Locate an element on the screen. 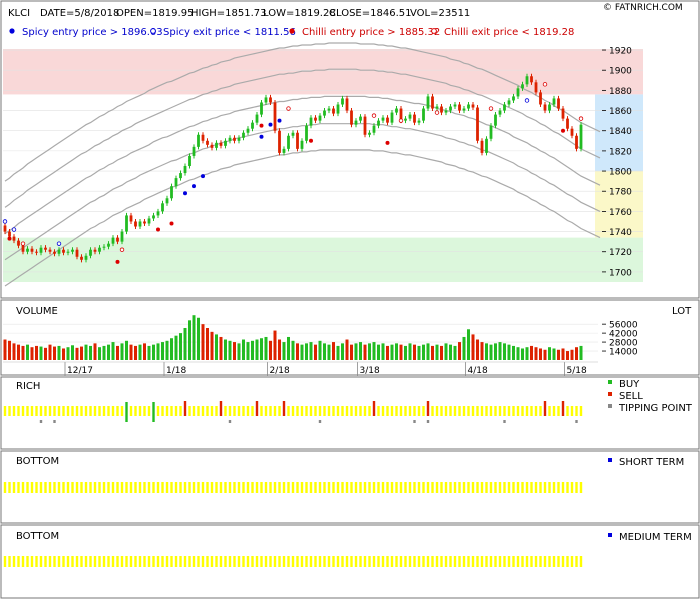 This screenshot has width=700, height=600. spicy-exit-legend: Spicy exit price < 1811.56 is located at coordinates (229, 32).